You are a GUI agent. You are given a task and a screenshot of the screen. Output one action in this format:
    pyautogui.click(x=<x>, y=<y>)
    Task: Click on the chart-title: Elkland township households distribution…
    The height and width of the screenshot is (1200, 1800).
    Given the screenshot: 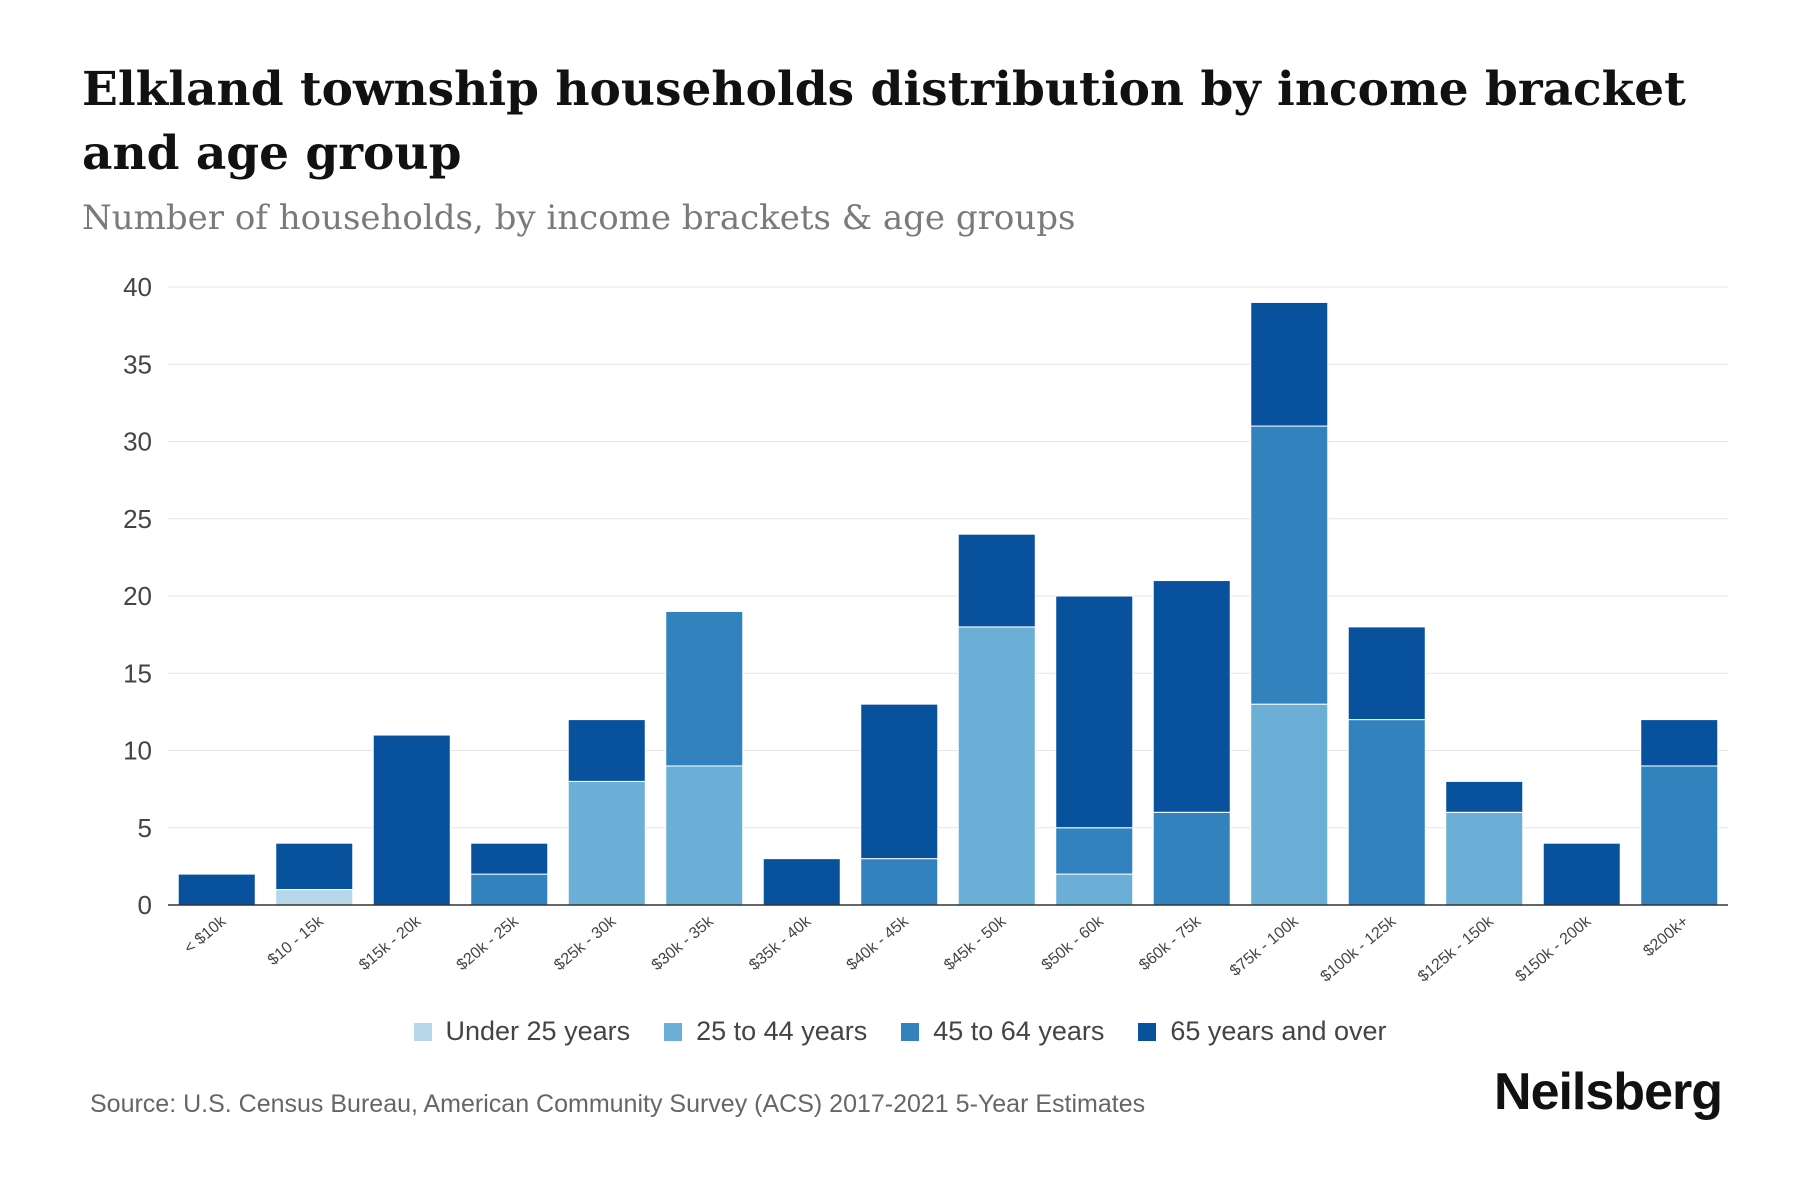 What is the action you would take?
    pyautogui.click(x=884, y=121)
    